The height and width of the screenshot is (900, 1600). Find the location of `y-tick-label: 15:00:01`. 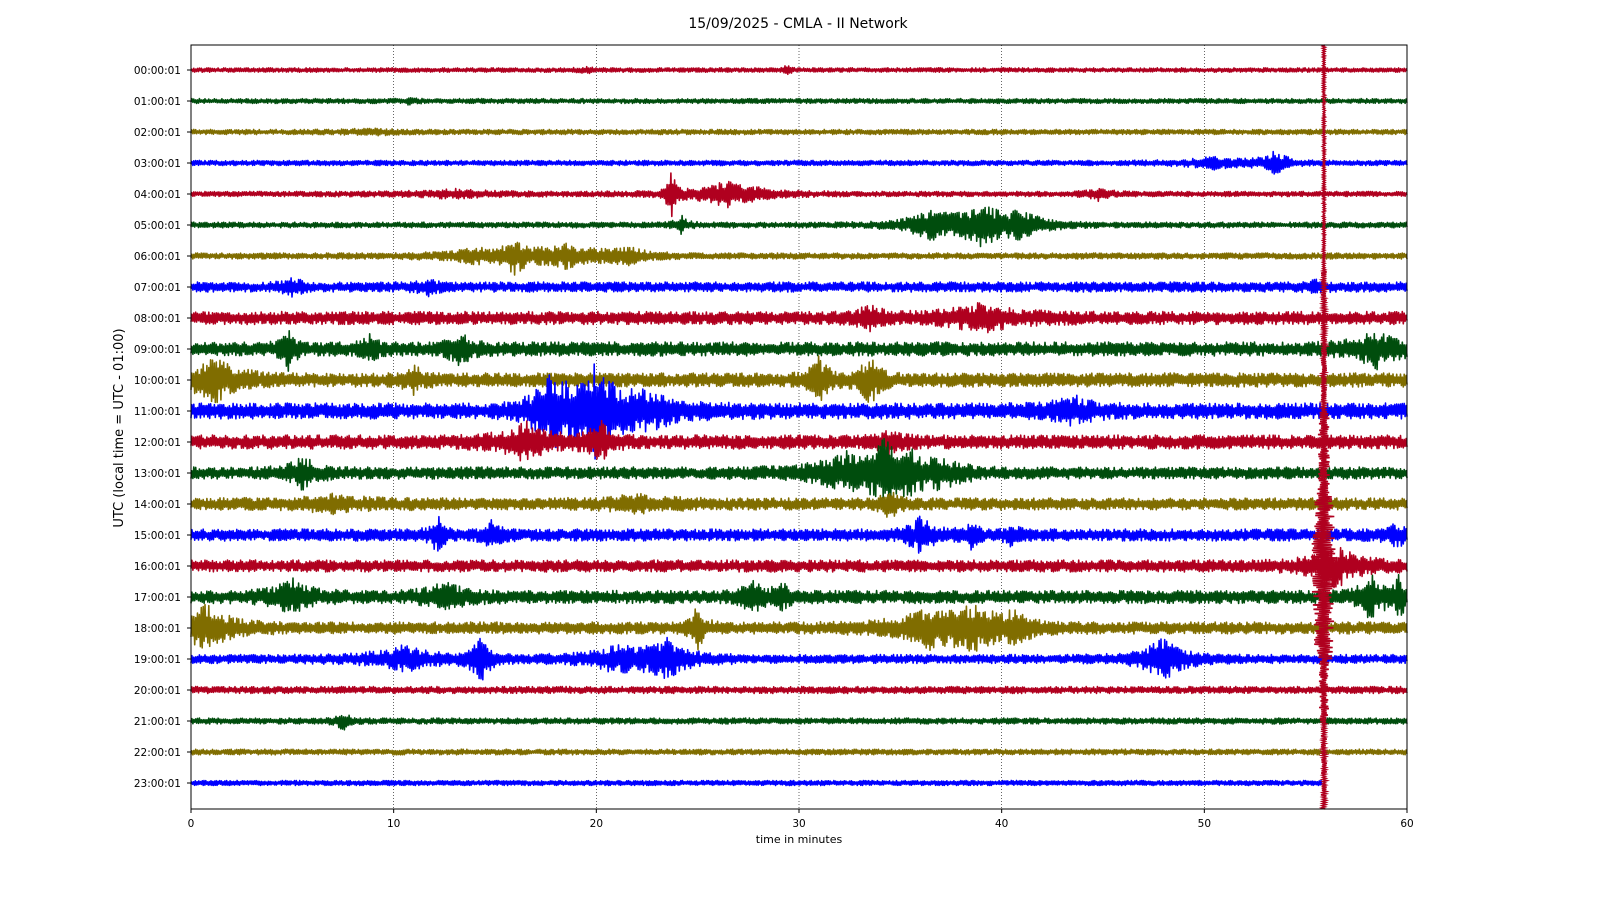

y-tick-label: 15:00:01 is located at coordinates (157, 536).